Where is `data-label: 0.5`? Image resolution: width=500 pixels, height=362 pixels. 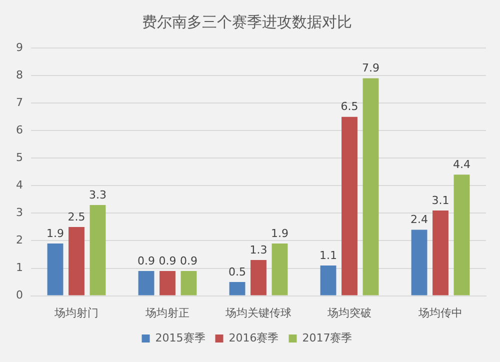 data-label: 0.5 is located at coordinates (237, 271).